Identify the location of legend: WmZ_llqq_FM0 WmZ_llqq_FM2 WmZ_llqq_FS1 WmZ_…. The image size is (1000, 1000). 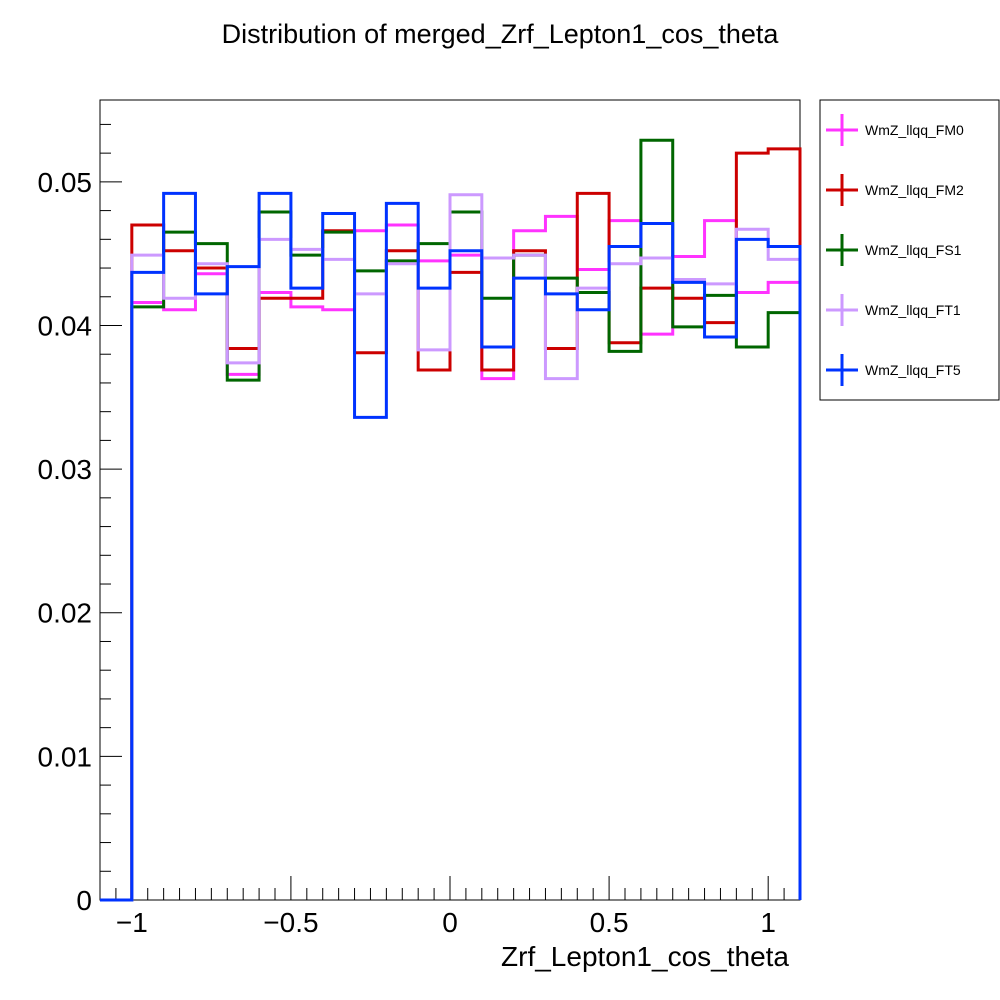
(895, 250).